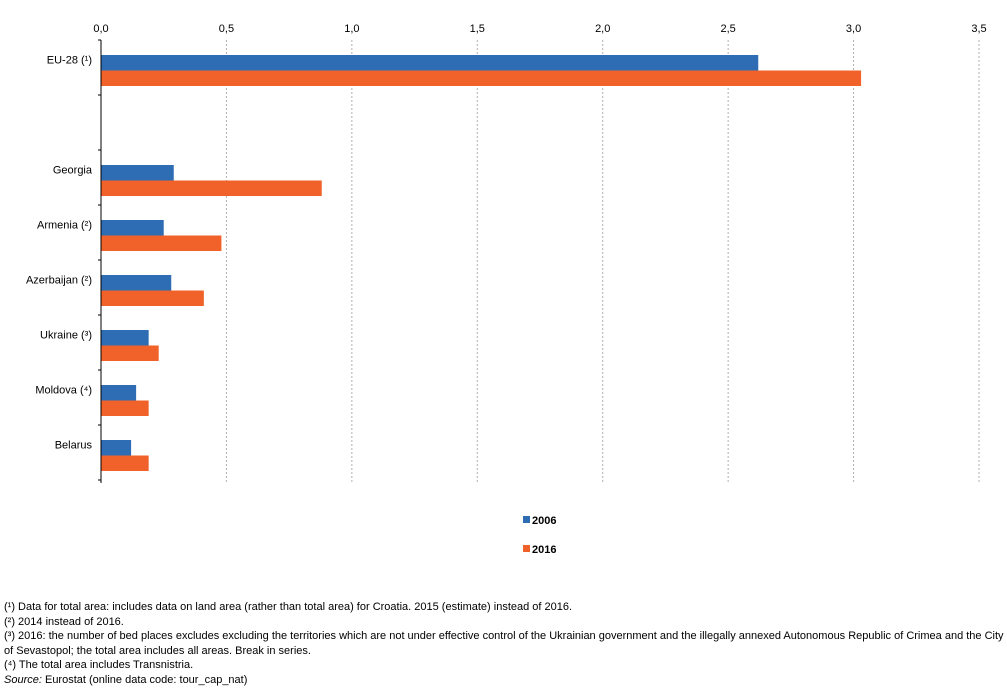  Describe the element at coordinates (23, 679) in the screenshot. I see `source-label: Source:` at that location.